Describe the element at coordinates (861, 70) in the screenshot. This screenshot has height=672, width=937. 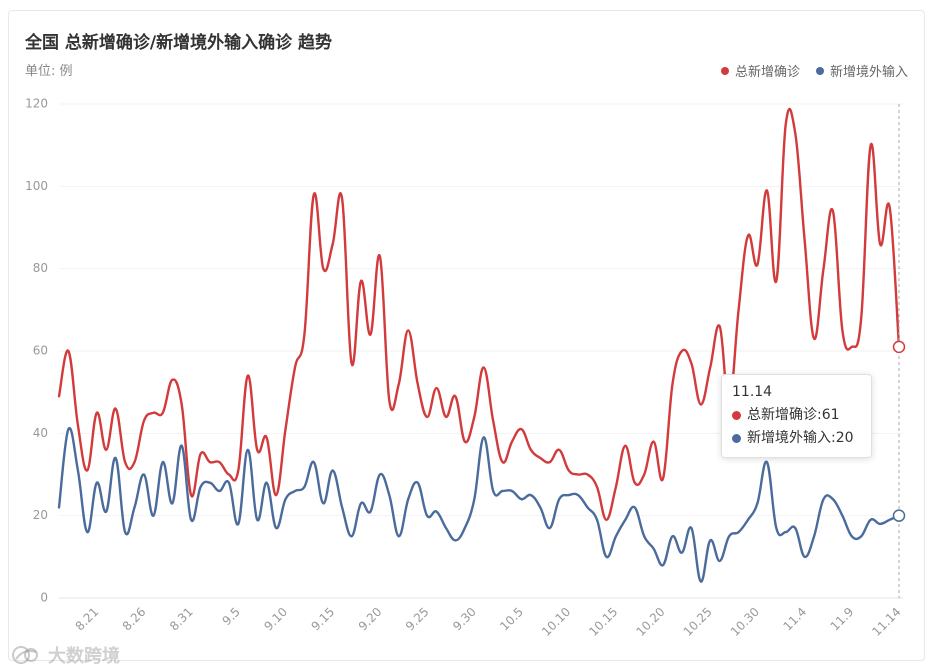
I see `legend-item-imported: 新增境外输入` at that location.